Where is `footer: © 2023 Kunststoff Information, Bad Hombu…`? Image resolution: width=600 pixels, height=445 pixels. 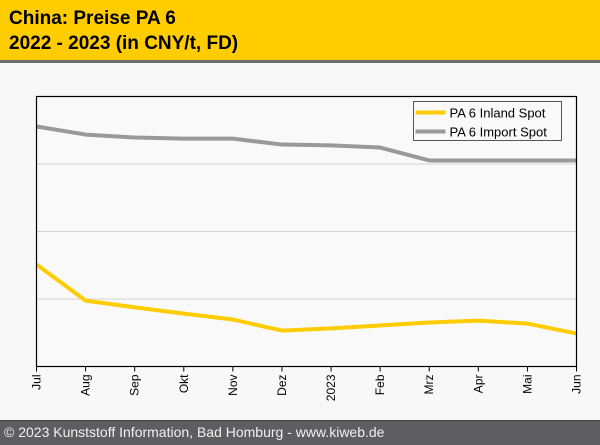
footer: © 2023 Kunststoff Information, Bad Hombu… is located at coordinates (300, 432).